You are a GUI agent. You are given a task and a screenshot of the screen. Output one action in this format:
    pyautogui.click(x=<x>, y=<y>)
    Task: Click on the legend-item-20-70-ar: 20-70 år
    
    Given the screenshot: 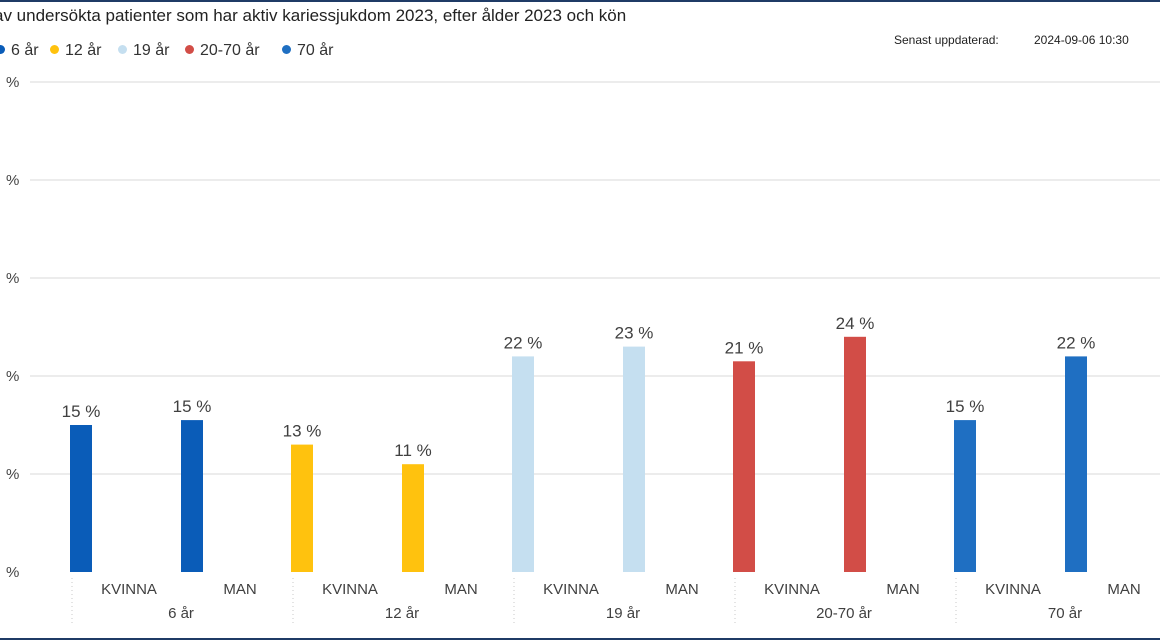 What is the action you would take?
    pyautogui.click(x=222, y=51)
    